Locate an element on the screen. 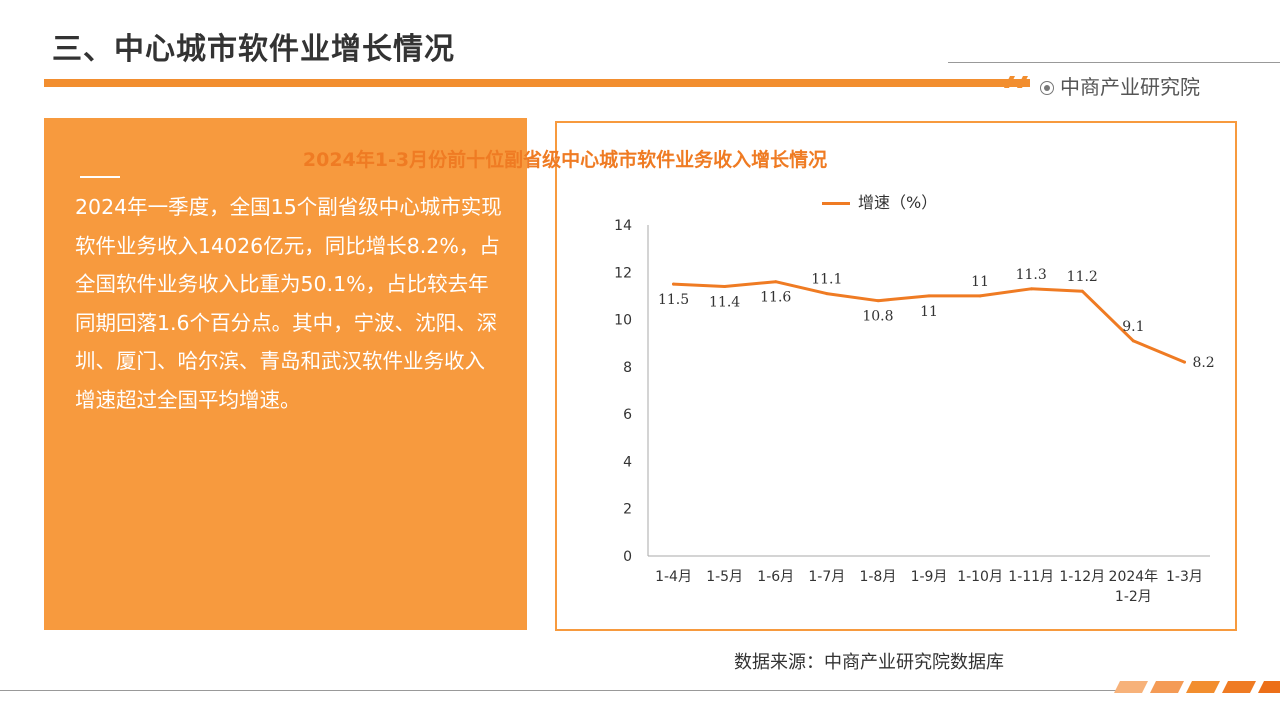 The width and height of the screenshot is (1280, 720). y-tick-label: 8 is located at coordinates (627, 368).